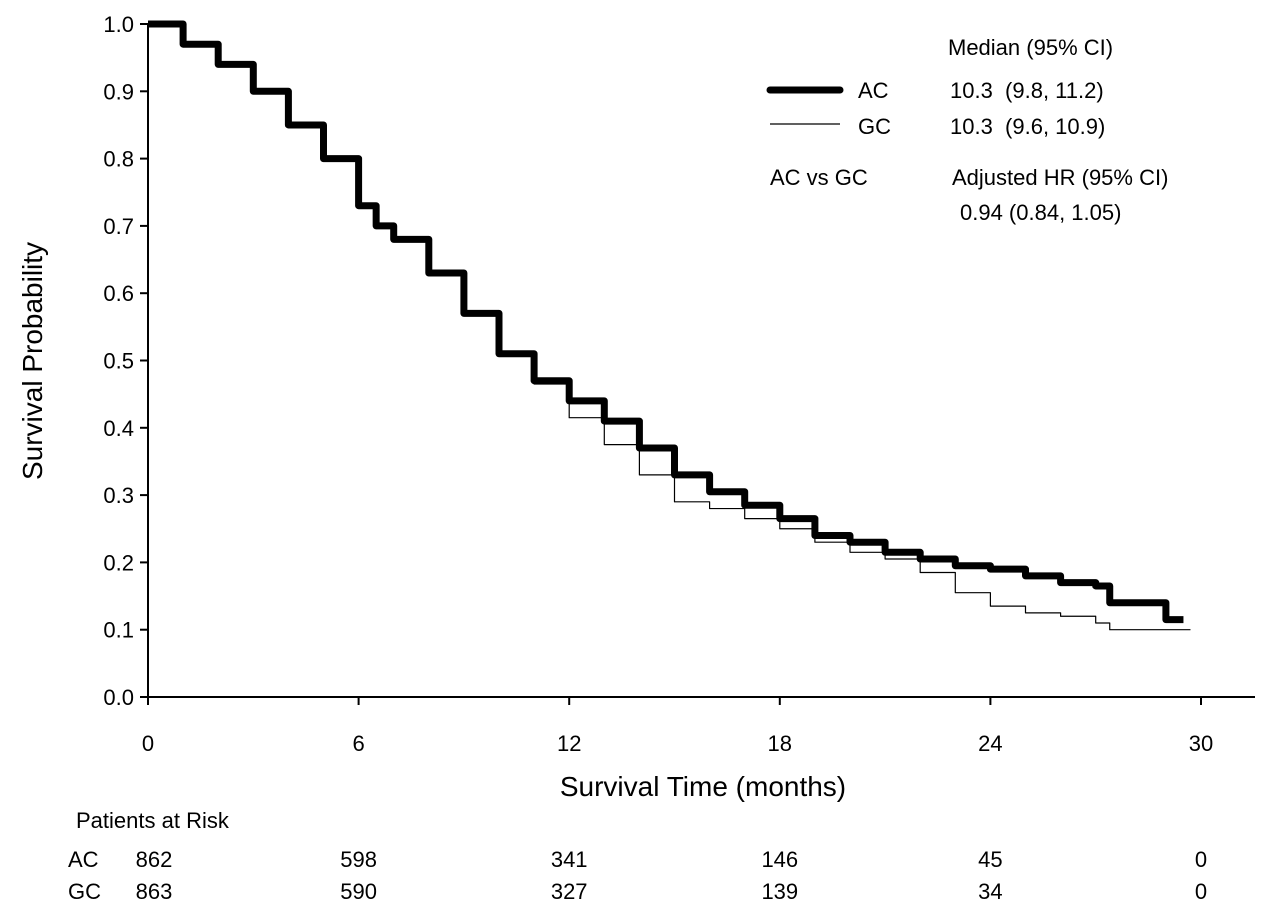 The height and width of the screenshot is (909, 1269). Describe the element at coordinates (677, 726) in the screenshot. I see `x-ticks: 0 6 12 18 24 30` at that location.